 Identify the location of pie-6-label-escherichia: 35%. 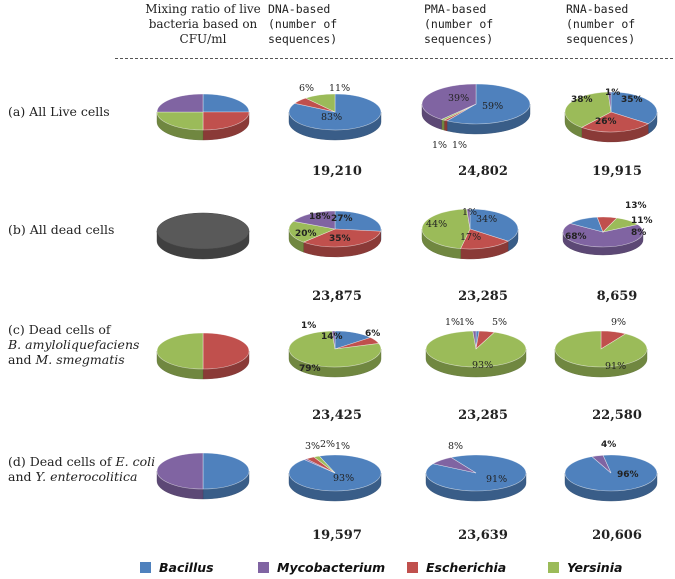
(340, 239).